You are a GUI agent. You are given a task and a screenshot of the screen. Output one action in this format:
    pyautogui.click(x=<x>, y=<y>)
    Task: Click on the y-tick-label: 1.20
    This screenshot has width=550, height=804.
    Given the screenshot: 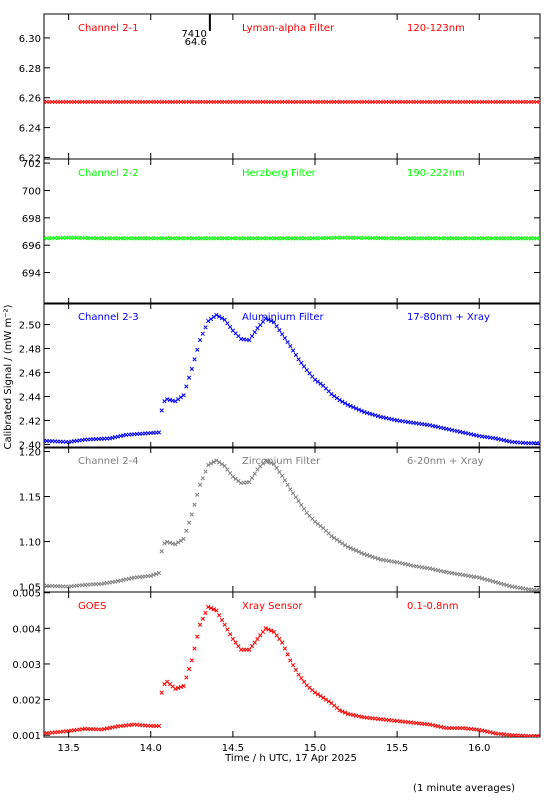 What is the action you would take?
    pyautogui.click(x=30, y=453)
    